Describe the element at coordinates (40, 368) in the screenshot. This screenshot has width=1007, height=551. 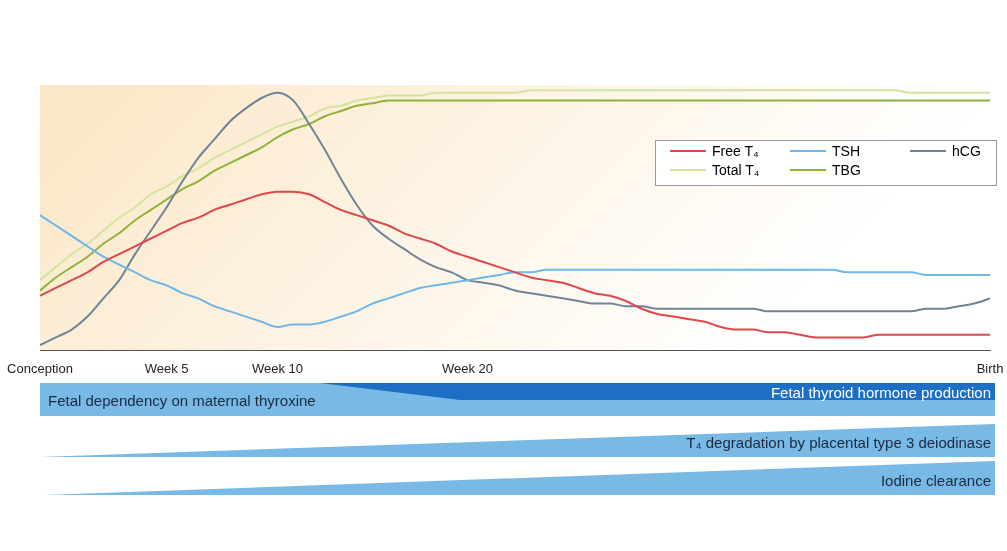
I see `x-tick-label: Conception` at that location.